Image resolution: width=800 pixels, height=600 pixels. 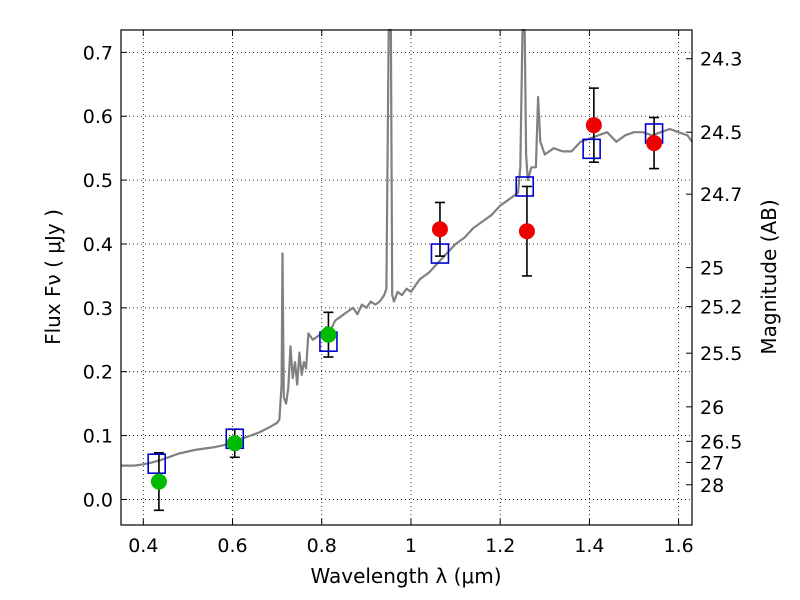 What do you see at coordinates (721, 308) in the screenshot?
I see `magnitude-tick-label: 25.2` at bounding box center [721, 308].